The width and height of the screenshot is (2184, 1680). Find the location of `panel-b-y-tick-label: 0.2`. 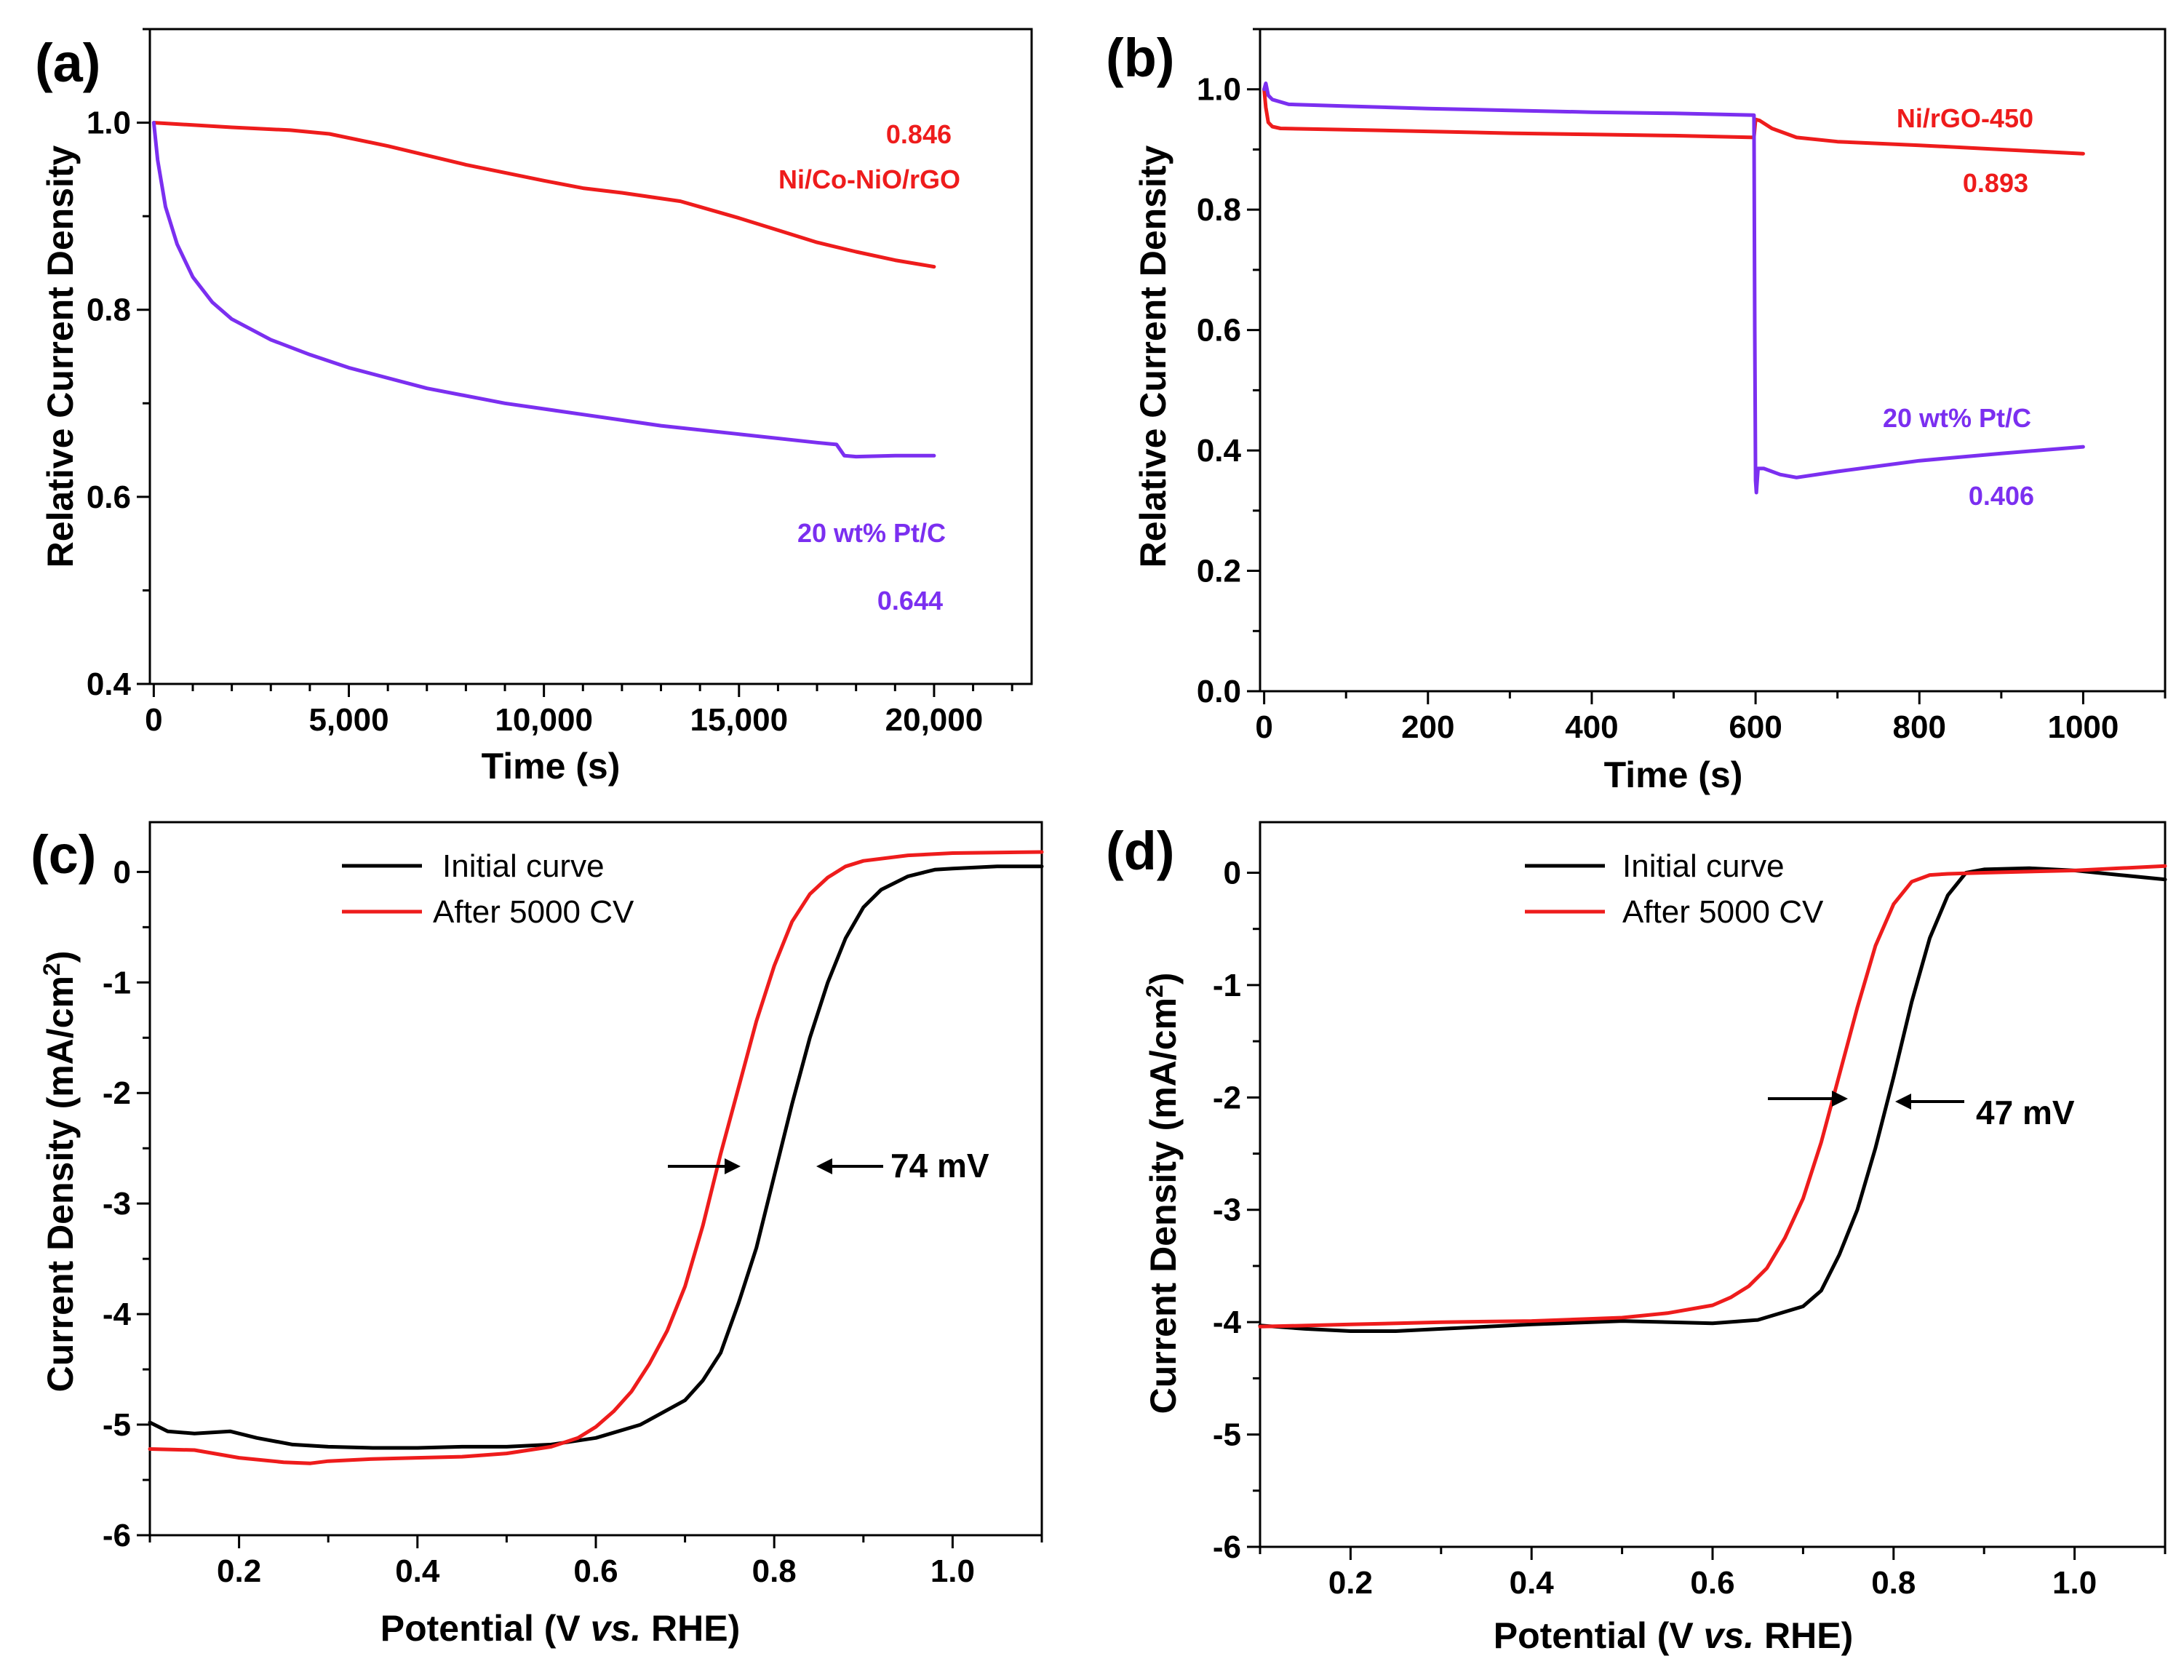

panel-b-y-tick-label: 0.2 is located at coordinates (1219, 571).